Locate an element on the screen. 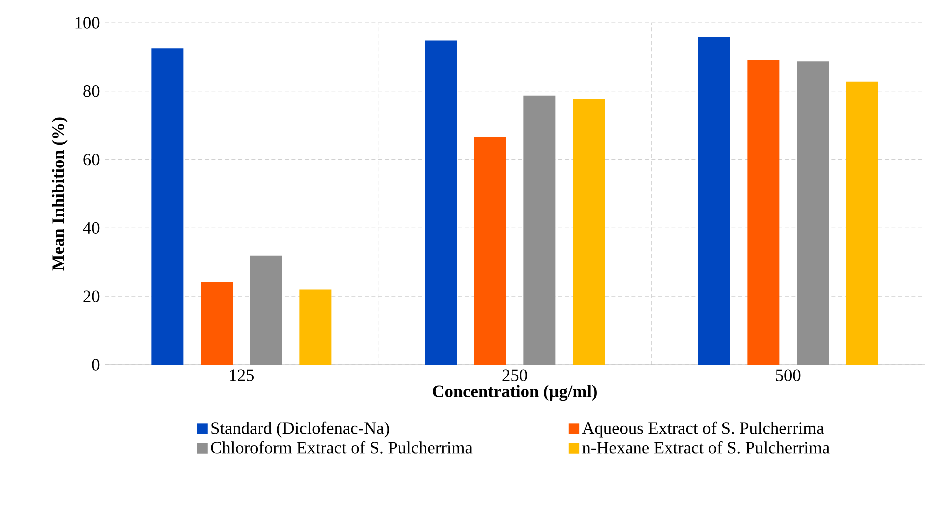  legend-label: Aqueous Extract of S. Pulcherrima is located at coordinates (703, 430).